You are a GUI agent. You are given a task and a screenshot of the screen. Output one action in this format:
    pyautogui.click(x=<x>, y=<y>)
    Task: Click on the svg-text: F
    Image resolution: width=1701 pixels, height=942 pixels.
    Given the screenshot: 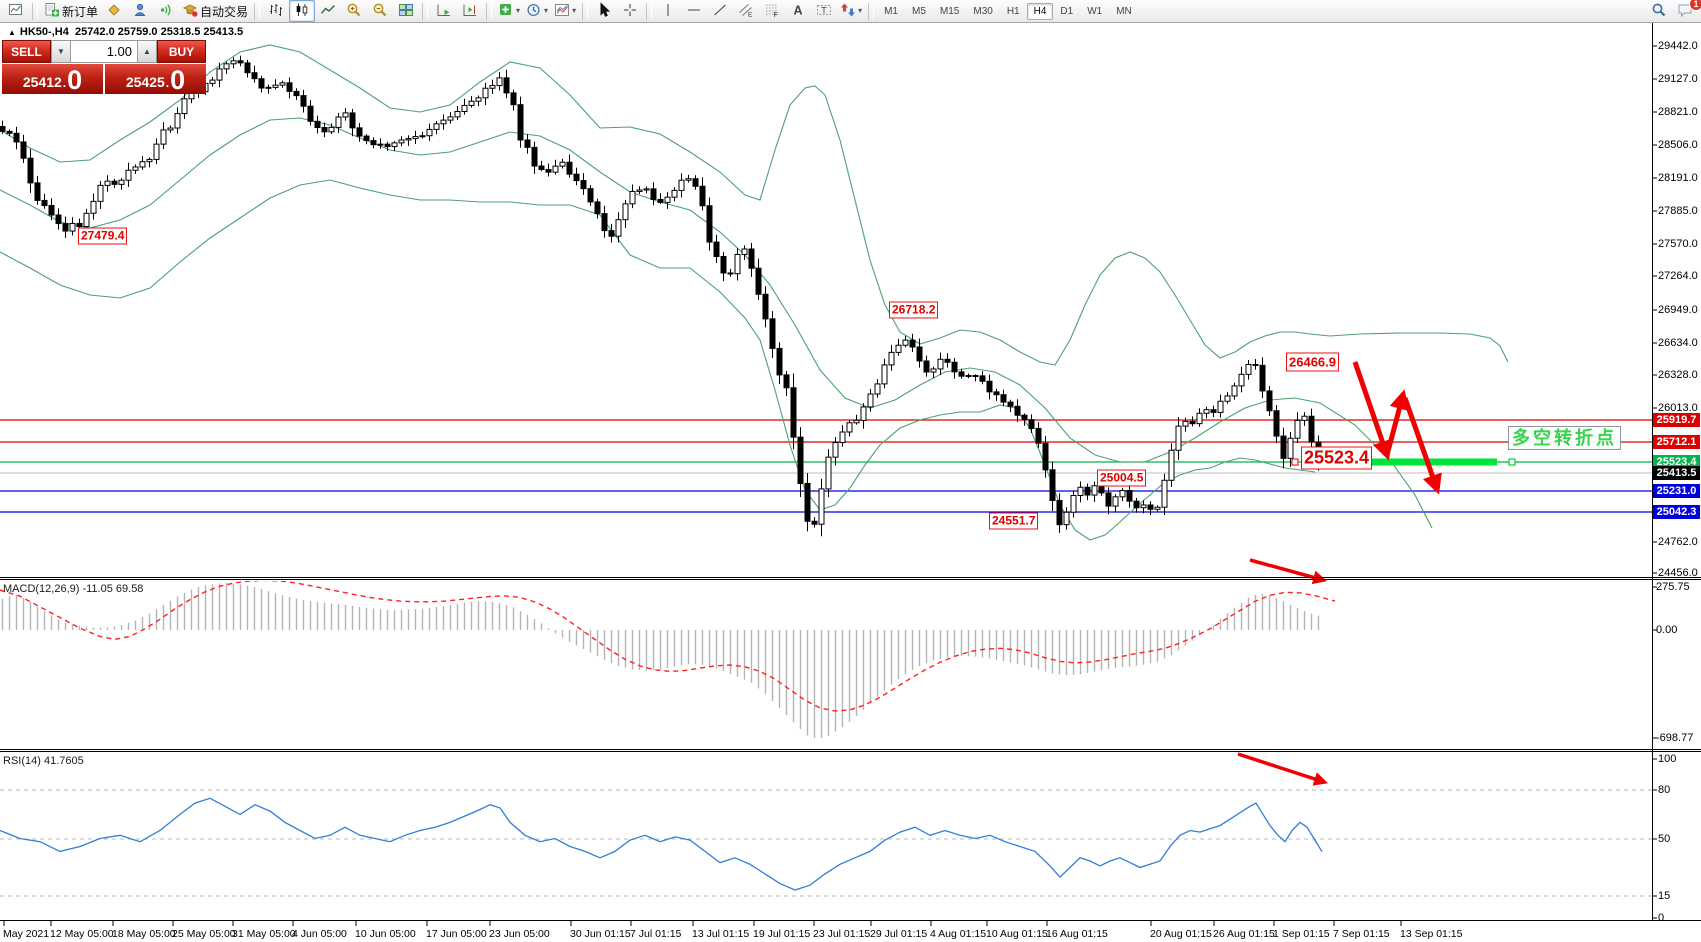 What is the action you would take?
    pyautogui.click(x=776, y=15)
    